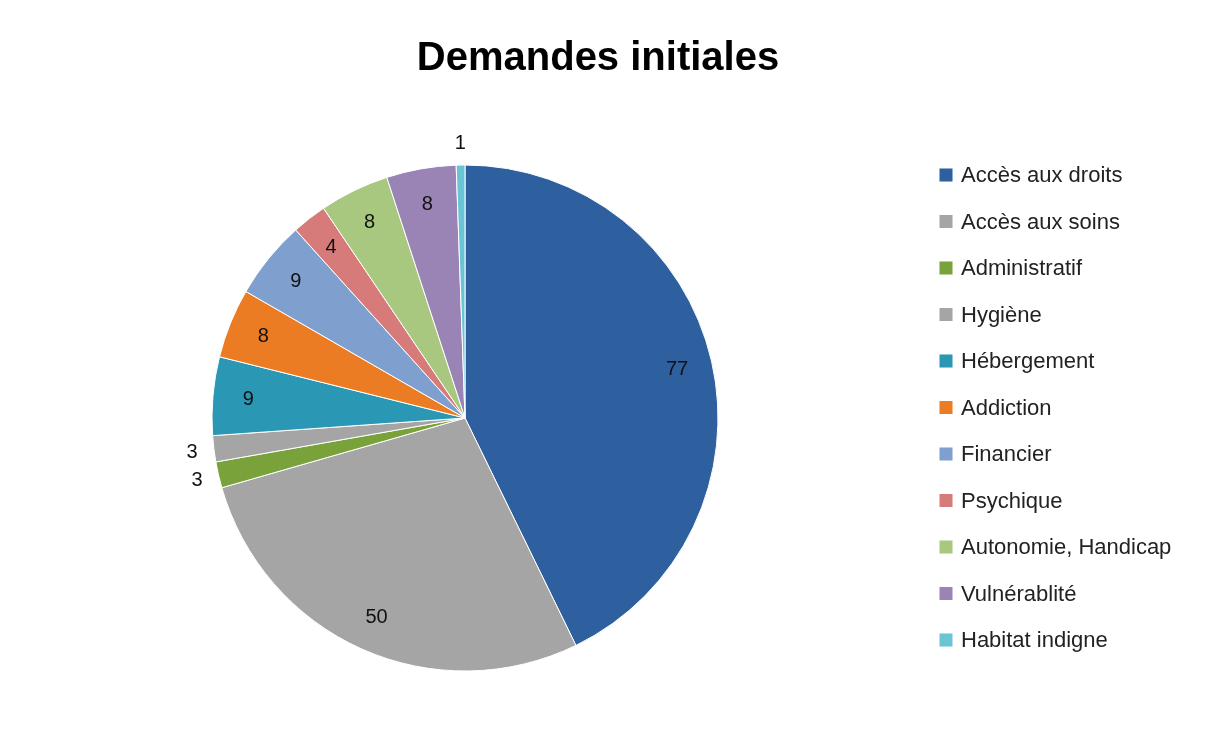  I want to click on legend-label: Psychique, so click(1012, 500).